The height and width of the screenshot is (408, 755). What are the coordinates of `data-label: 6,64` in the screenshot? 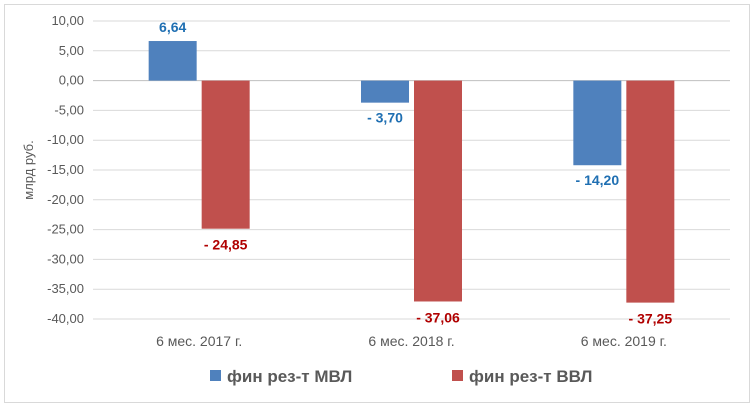 It's located at (172, 27).